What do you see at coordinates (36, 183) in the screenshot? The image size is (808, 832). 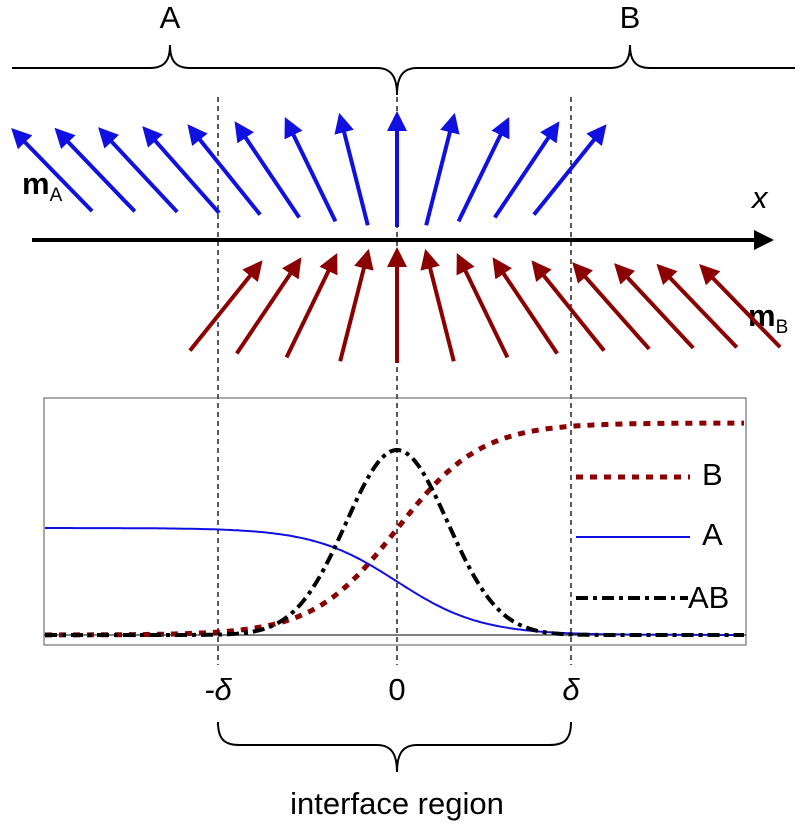 I see `symbol: m` at bounding box center [36, 183].